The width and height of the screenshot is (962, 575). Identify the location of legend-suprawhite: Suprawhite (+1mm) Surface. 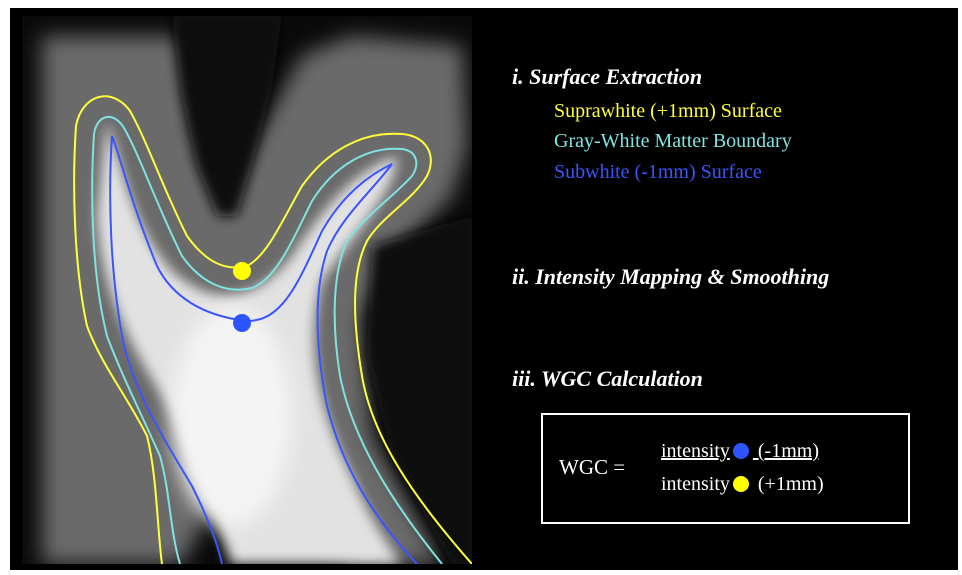
(668, 111).